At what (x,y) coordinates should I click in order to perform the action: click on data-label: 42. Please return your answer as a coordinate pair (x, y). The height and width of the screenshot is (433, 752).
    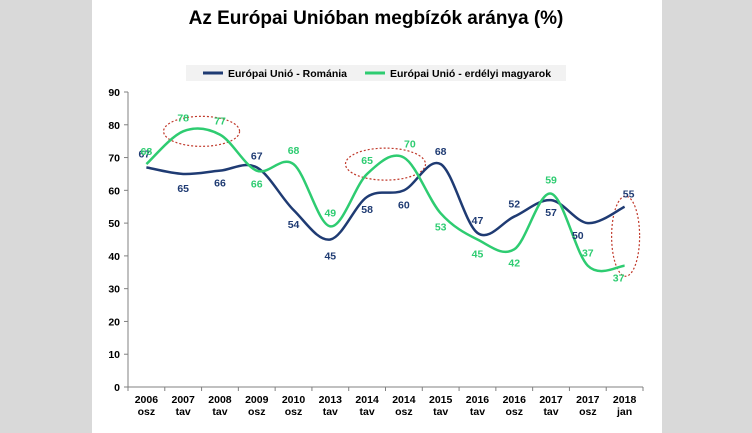
    Looking at the image, I should click on (514, 263).